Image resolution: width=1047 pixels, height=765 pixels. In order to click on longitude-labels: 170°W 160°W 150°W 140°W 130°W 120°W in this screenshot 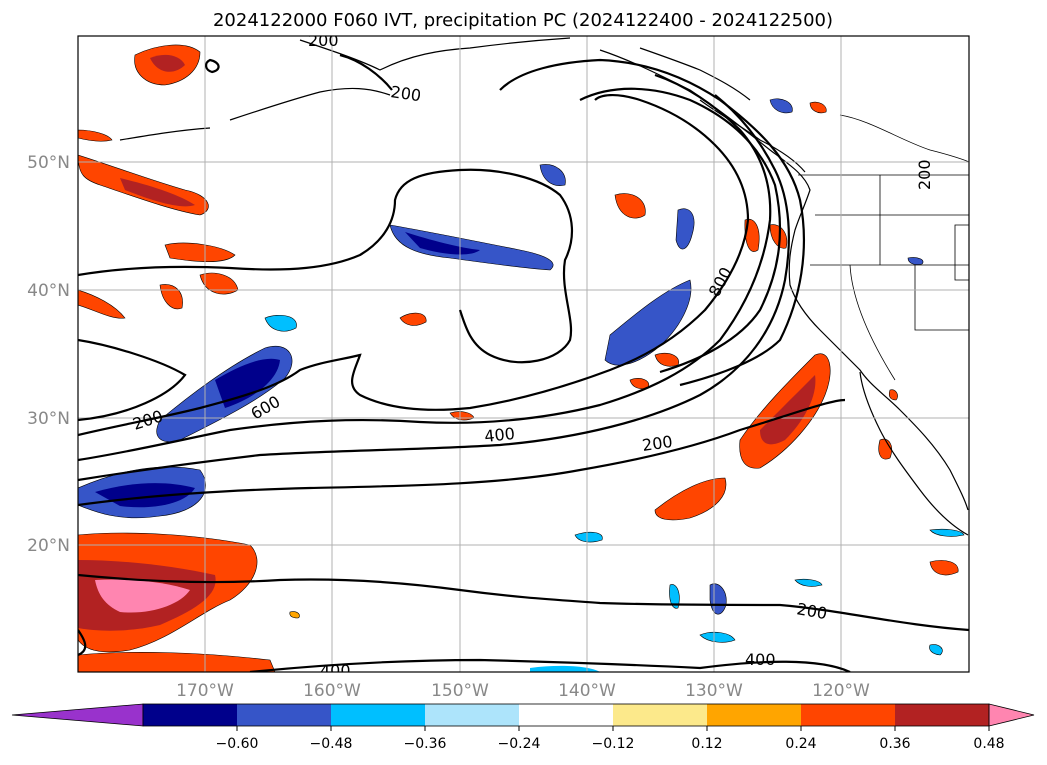, I will do `click(523, 691)`.